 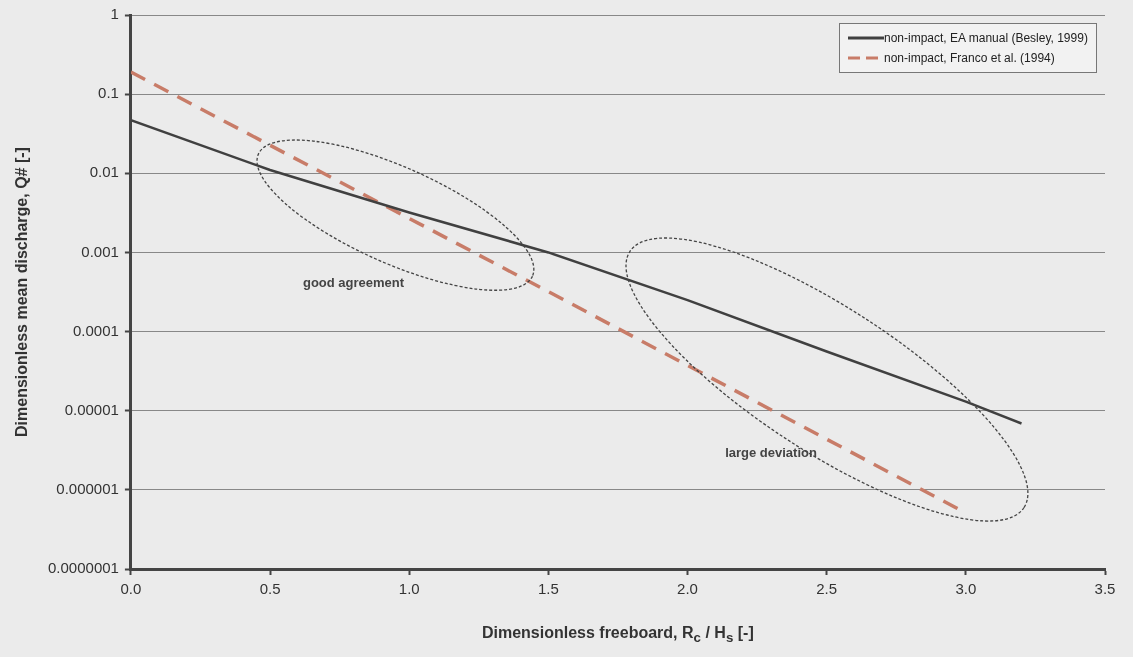 What do you see at coordinates (104, 172) in the screenshot?
I see `y-tick-label: 0.01` at bounding box center [104, 172].